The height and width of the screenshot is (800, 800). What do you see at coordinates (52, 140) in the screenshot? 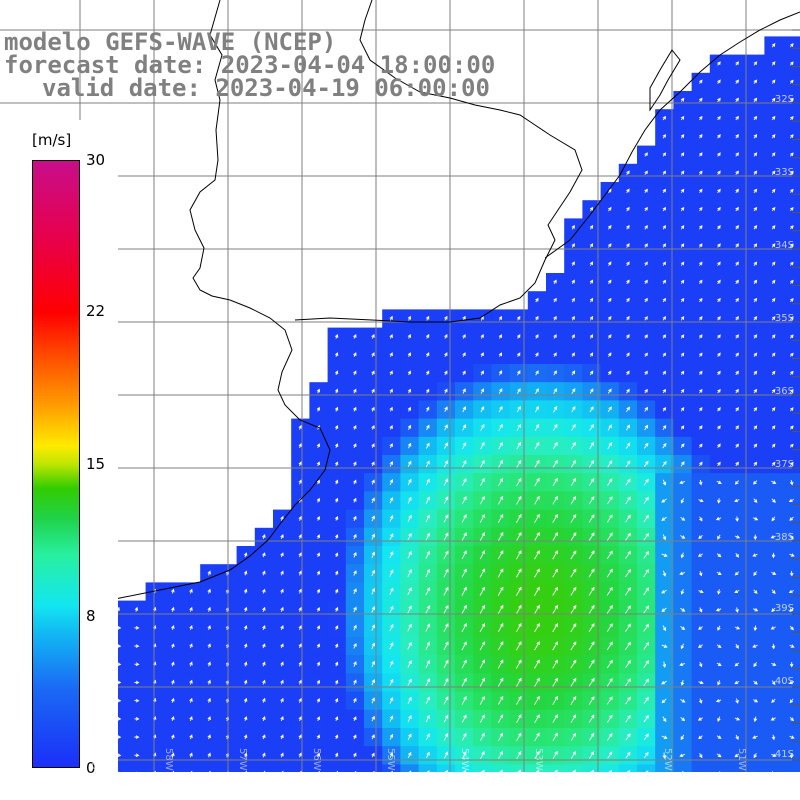
I see `colorbar-units: [m/s]` at bounding box center [52, 140].